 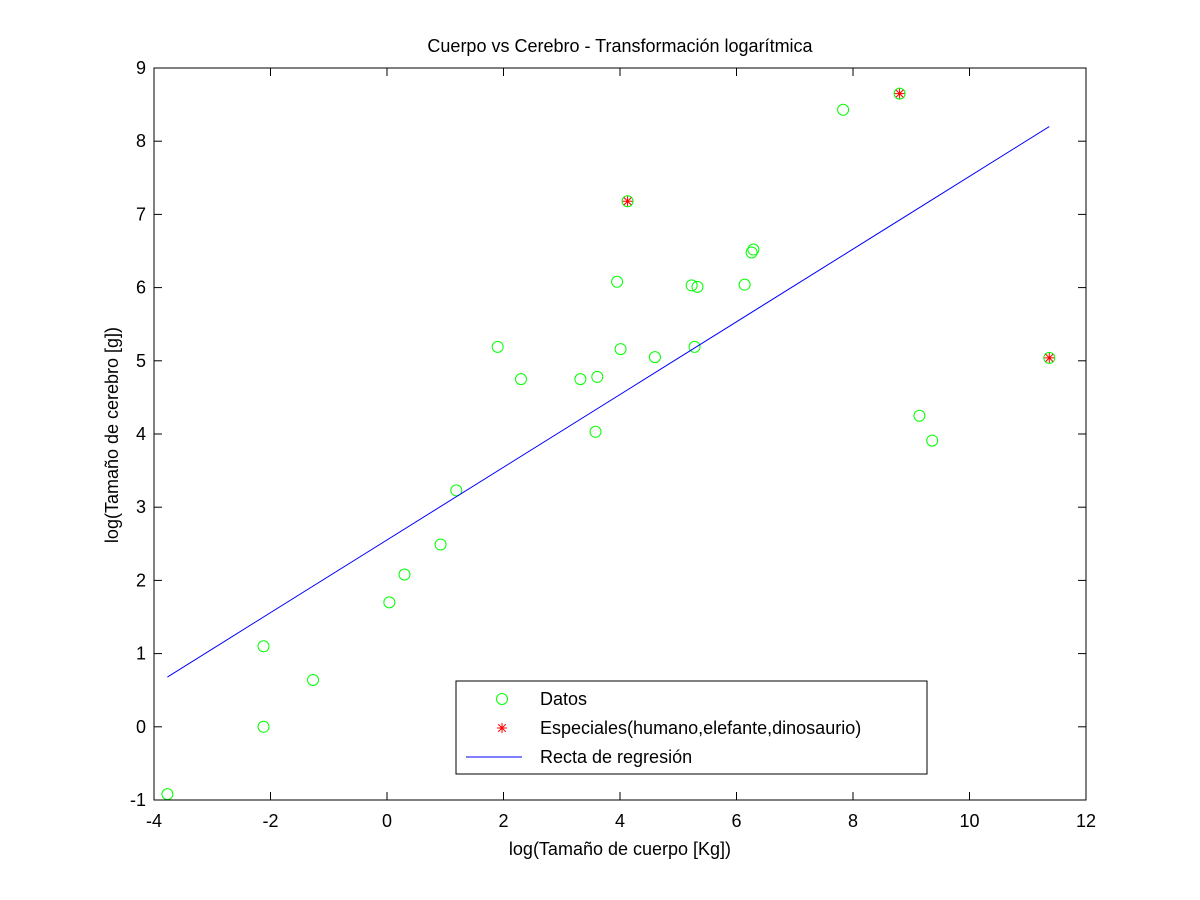 I want to click on x-tick-label: -2, so click(x=270, y=821).